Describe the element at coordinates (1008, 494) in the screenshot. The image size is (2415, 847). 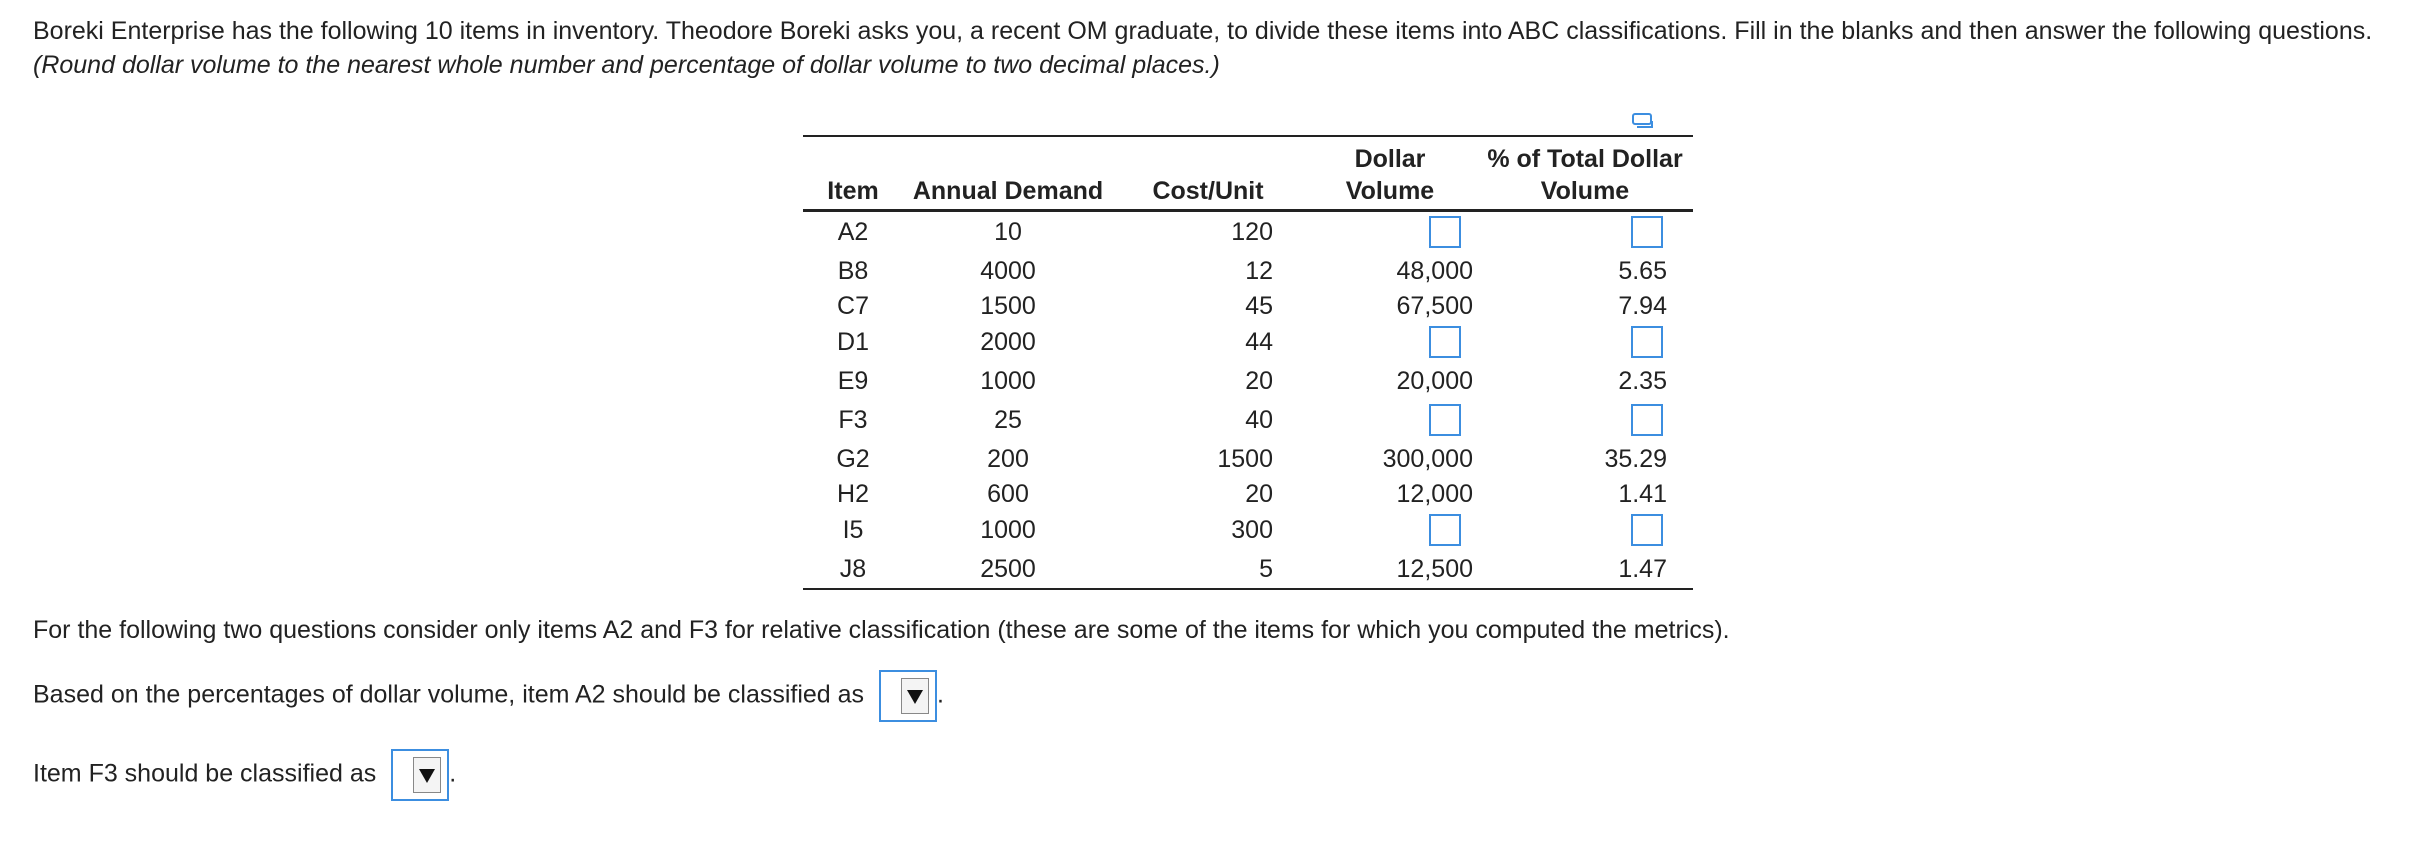
I see `annual-demand-cell: 600` at that location.